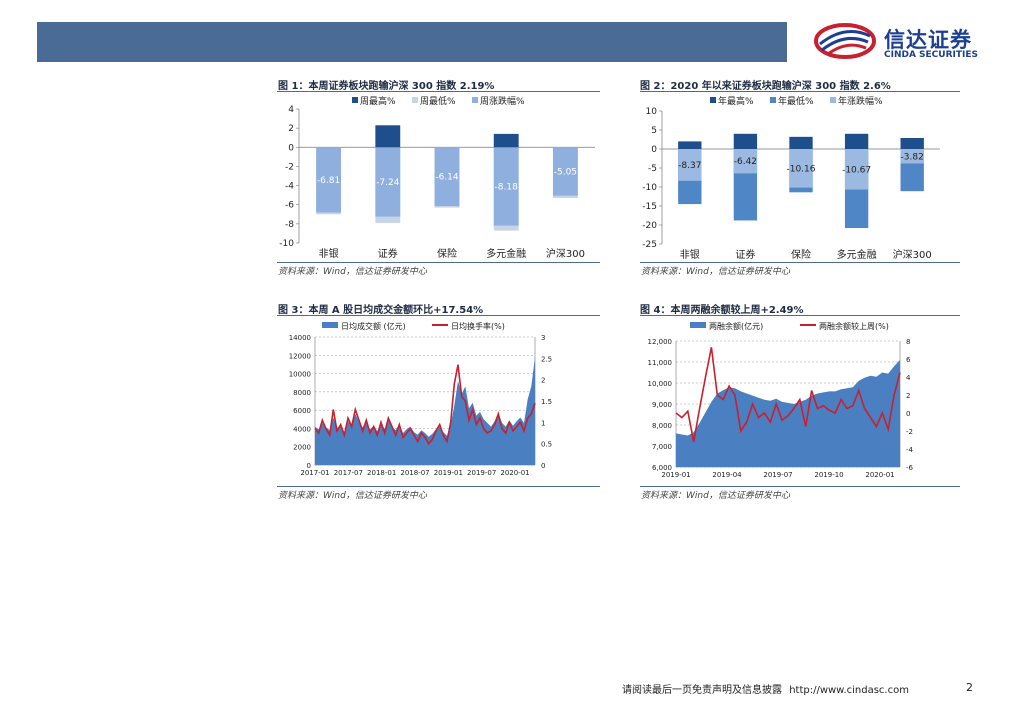  Describe the element at coordinates (447, 253) in the screenshot. I see `x-tick-label: 保险` at that location.